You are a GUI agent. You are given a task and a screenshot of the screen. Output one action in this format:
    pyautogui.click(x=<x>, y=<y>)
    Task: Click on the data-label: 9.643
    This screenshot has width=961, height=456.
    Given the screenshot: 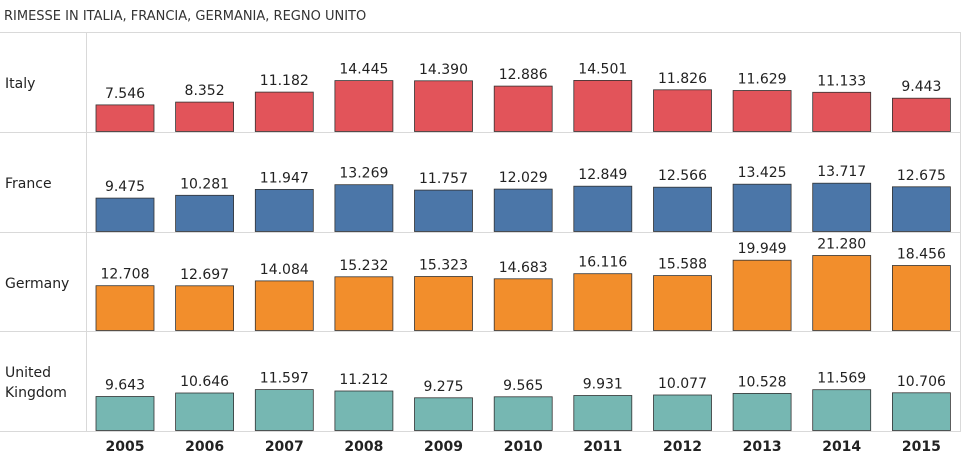 What is the action you would take?
    pyautogui.click(x=125, y=386)
    